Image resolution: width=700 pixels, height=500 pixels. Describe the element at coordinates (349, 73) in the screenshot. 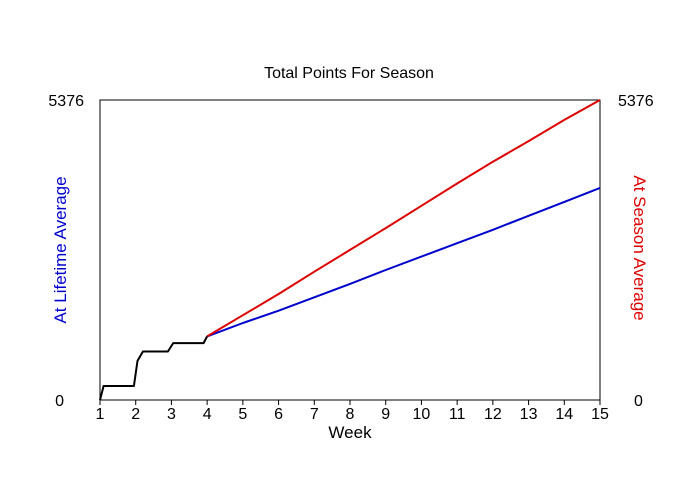

I see `chart-title: Total Points For Season` at that location.